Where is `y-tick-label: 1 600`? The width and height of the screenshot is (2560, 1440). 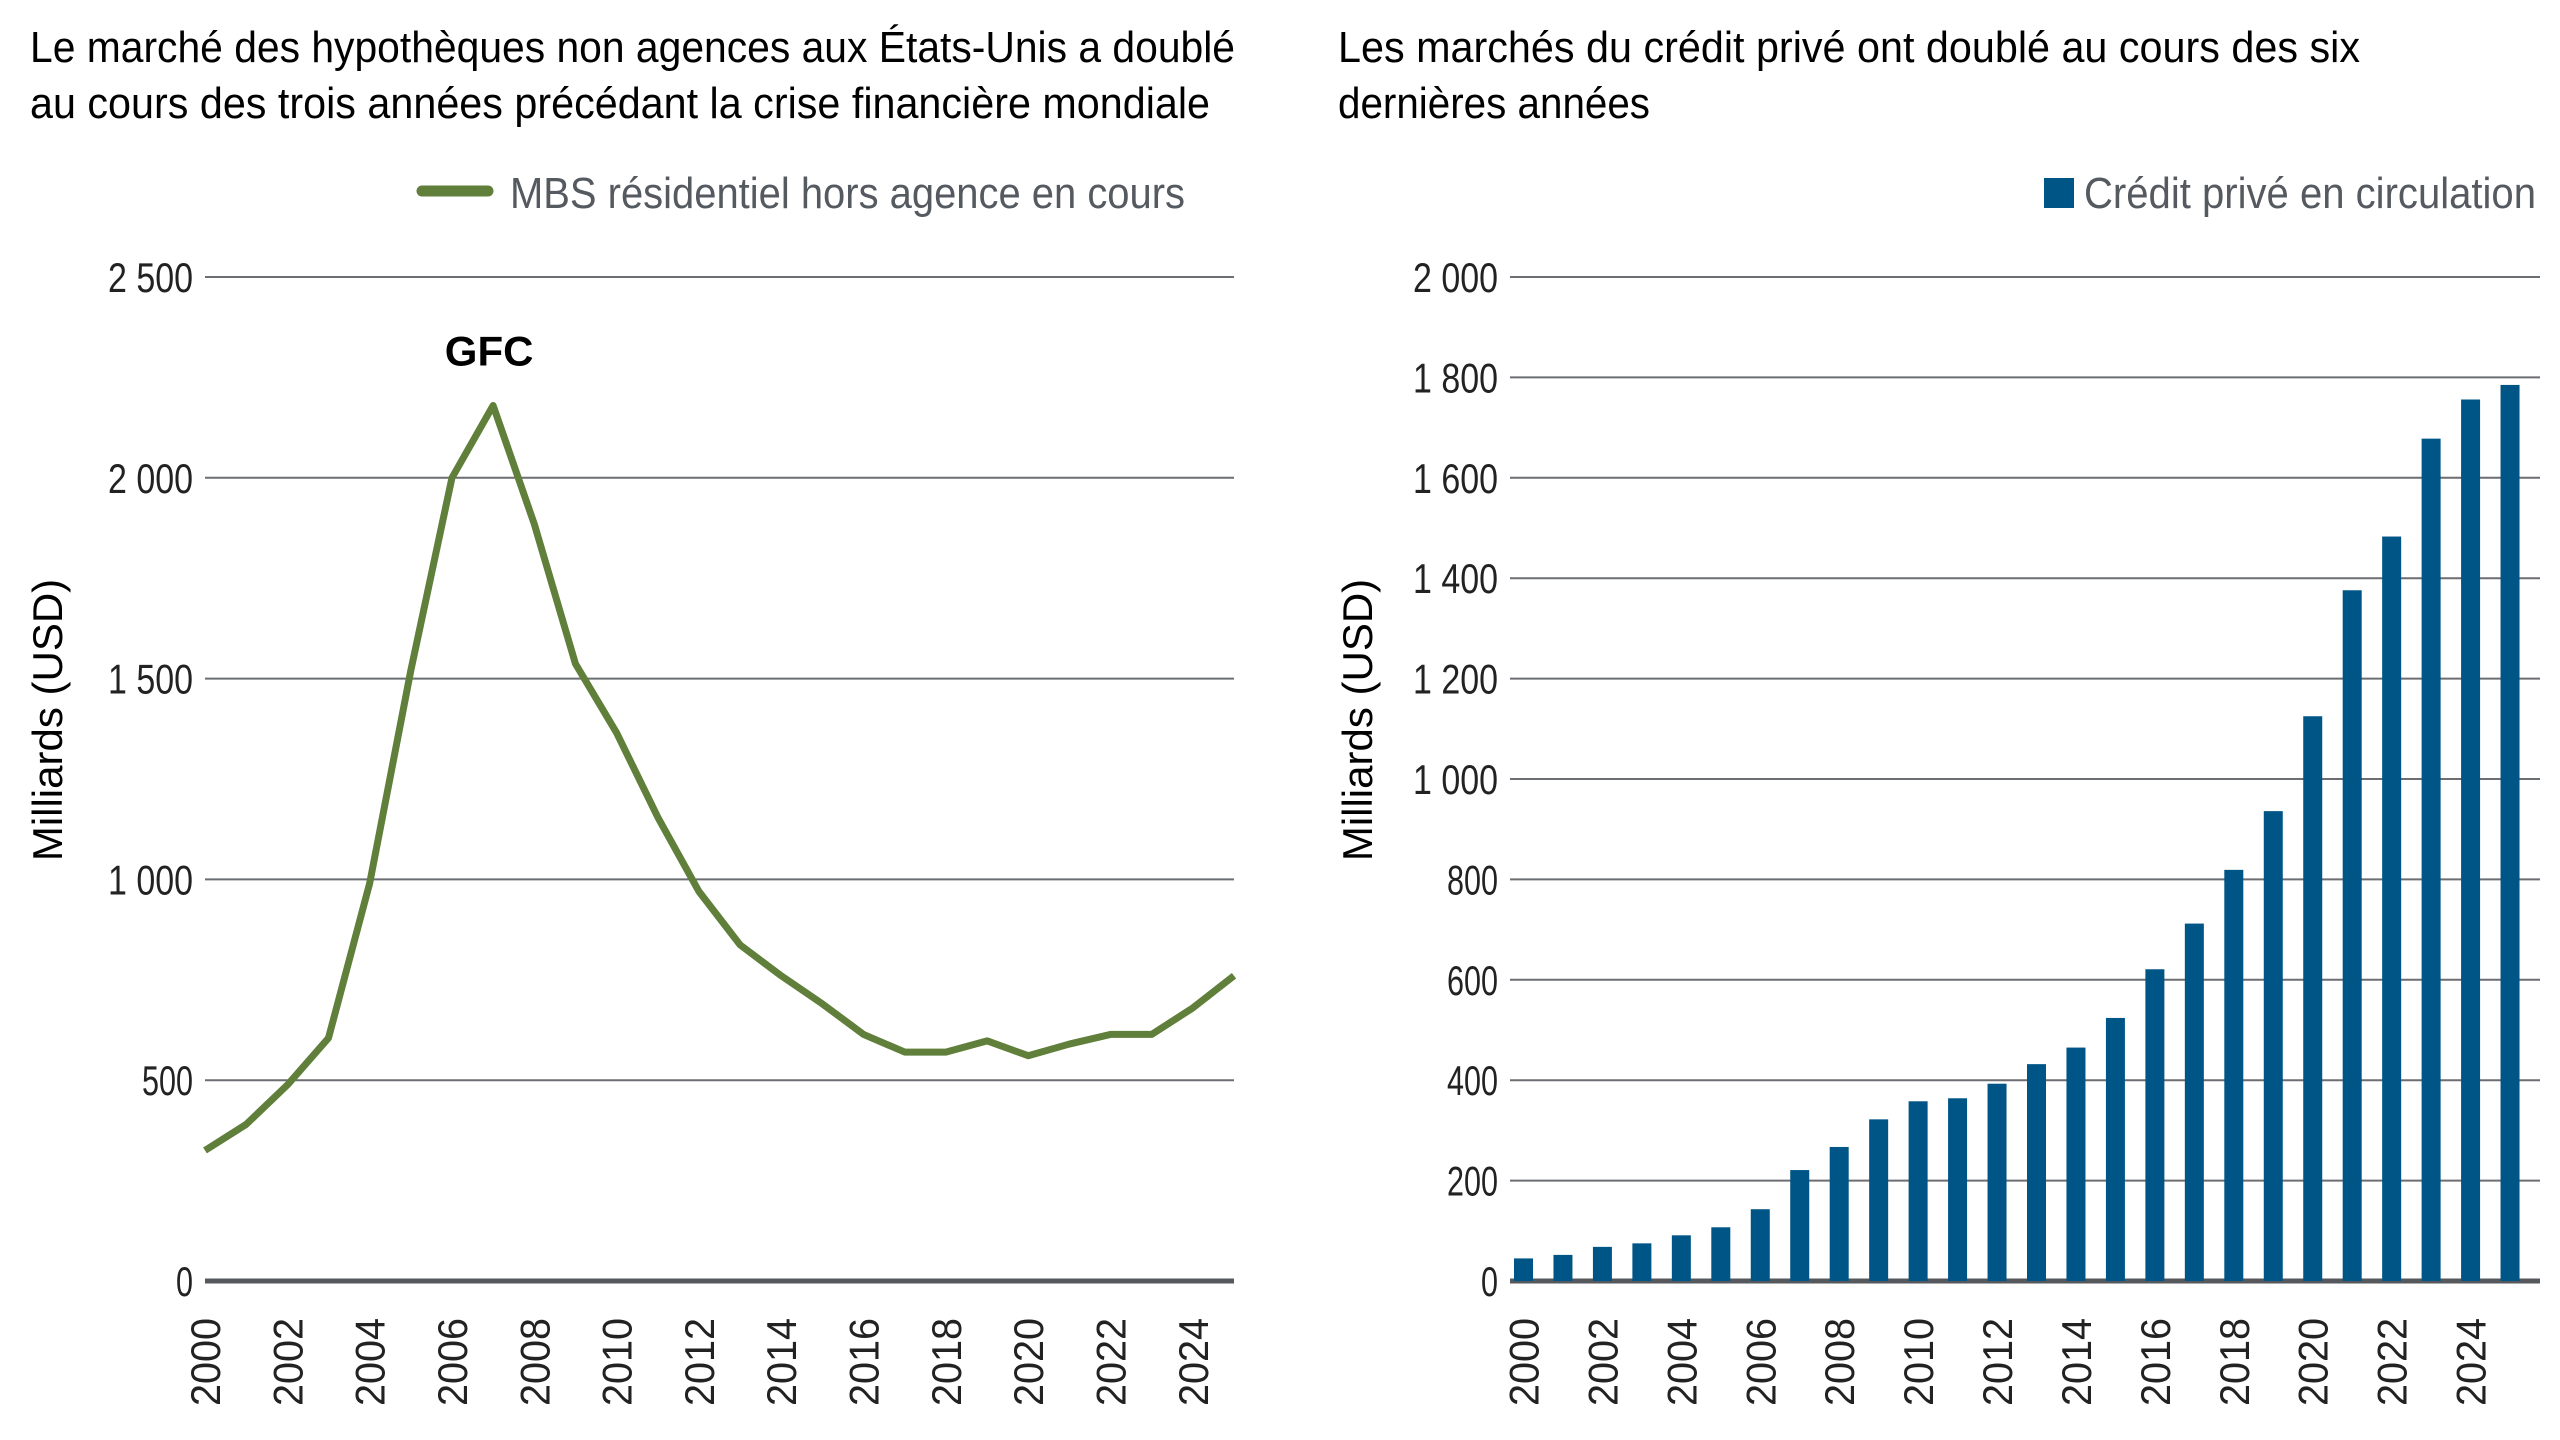 y-tick-label: 1 600 is located at coordinates (1455, 478).